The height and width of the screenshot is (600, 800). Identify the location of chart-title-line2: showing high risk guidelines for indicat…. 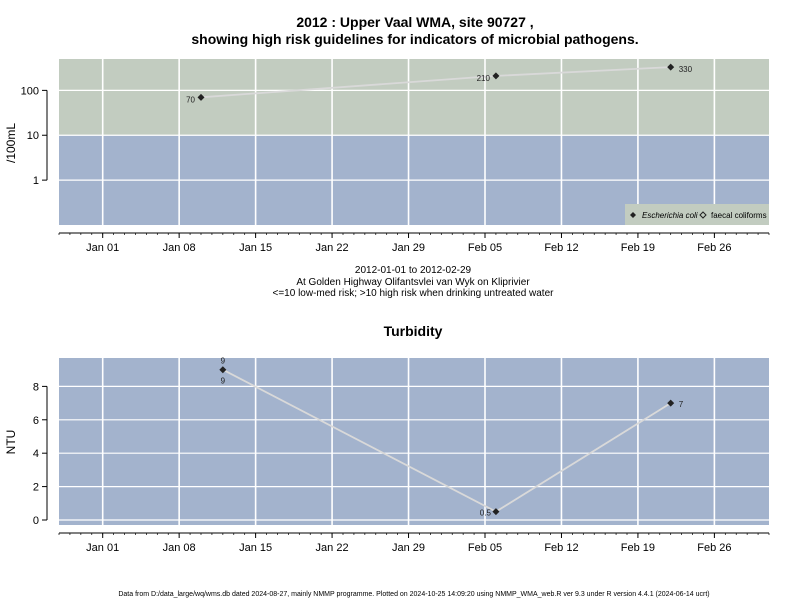
(414, 39).